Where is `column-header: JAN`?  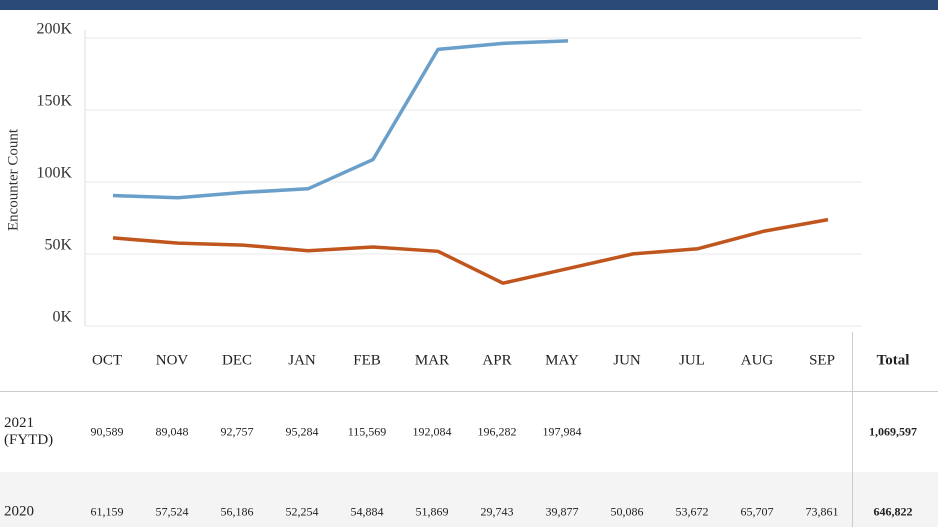 column-header: JAN is located at coordinates (302, 360).